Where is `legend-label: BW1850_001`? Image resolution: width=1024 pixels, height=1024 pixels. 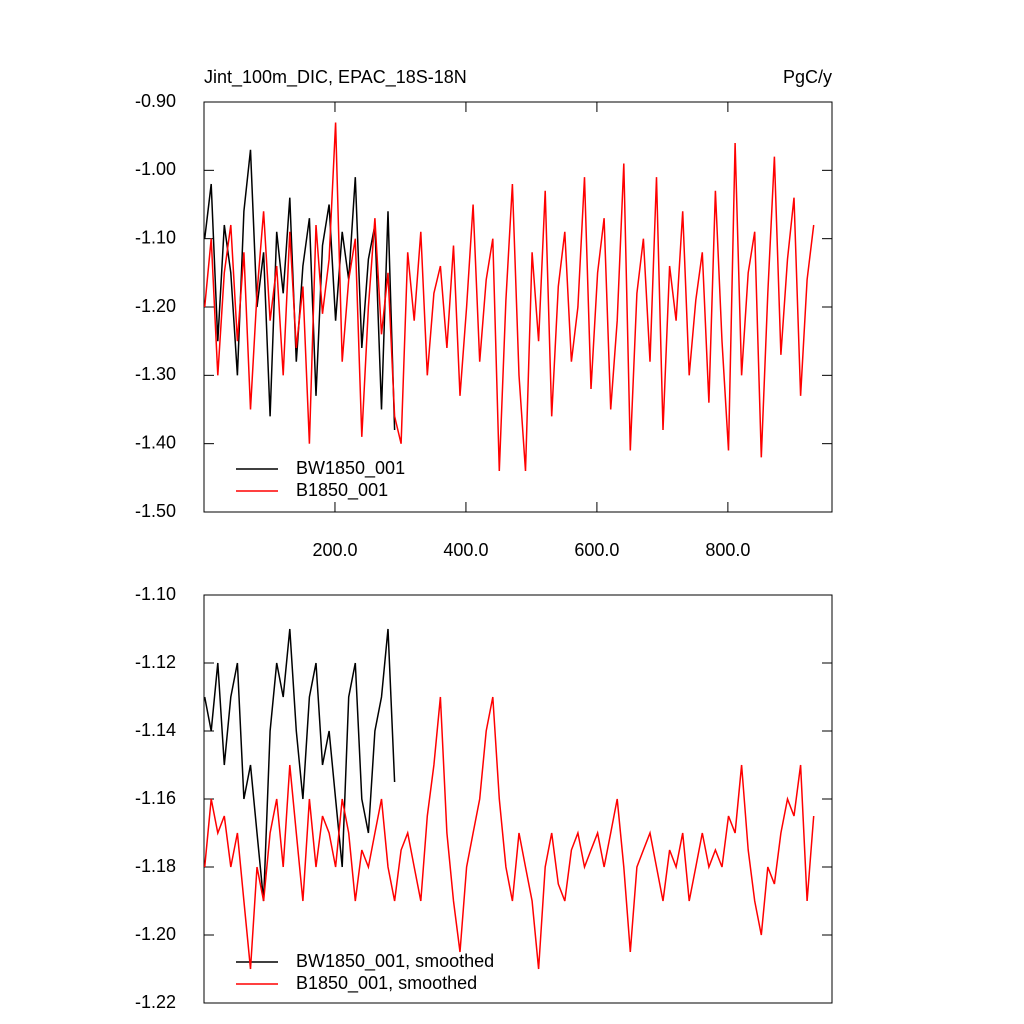
legend-label: BW1850_001 is located at coordinates (350, 468).